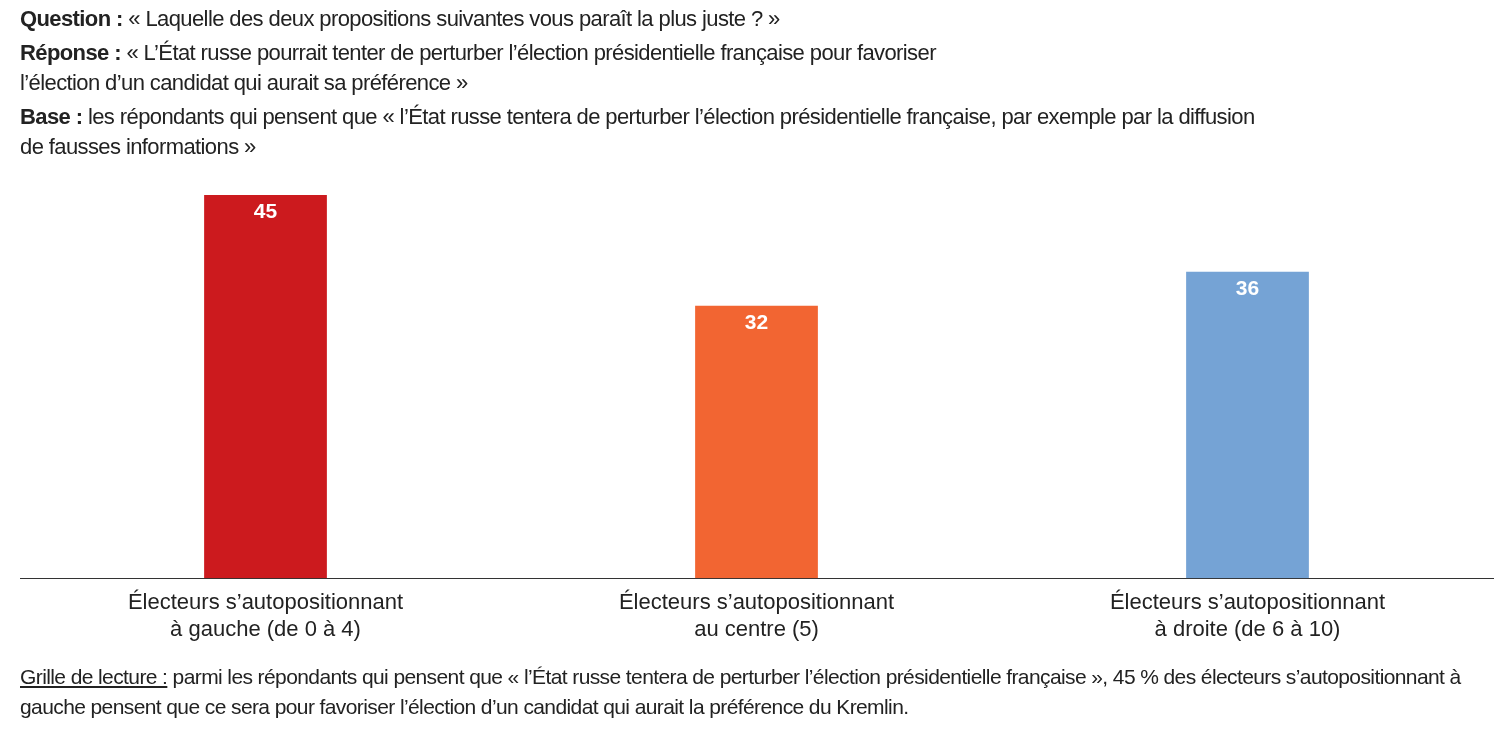  Describe the element at coordinates (479, 68) in the screenshot. I see `chart-subtitle: Réponse : « L’État russe pourrait tenter de perturber l’élection présidentielle française pour favoriser l’élection d’un candidat qui aurait sa préférence »` at that location.